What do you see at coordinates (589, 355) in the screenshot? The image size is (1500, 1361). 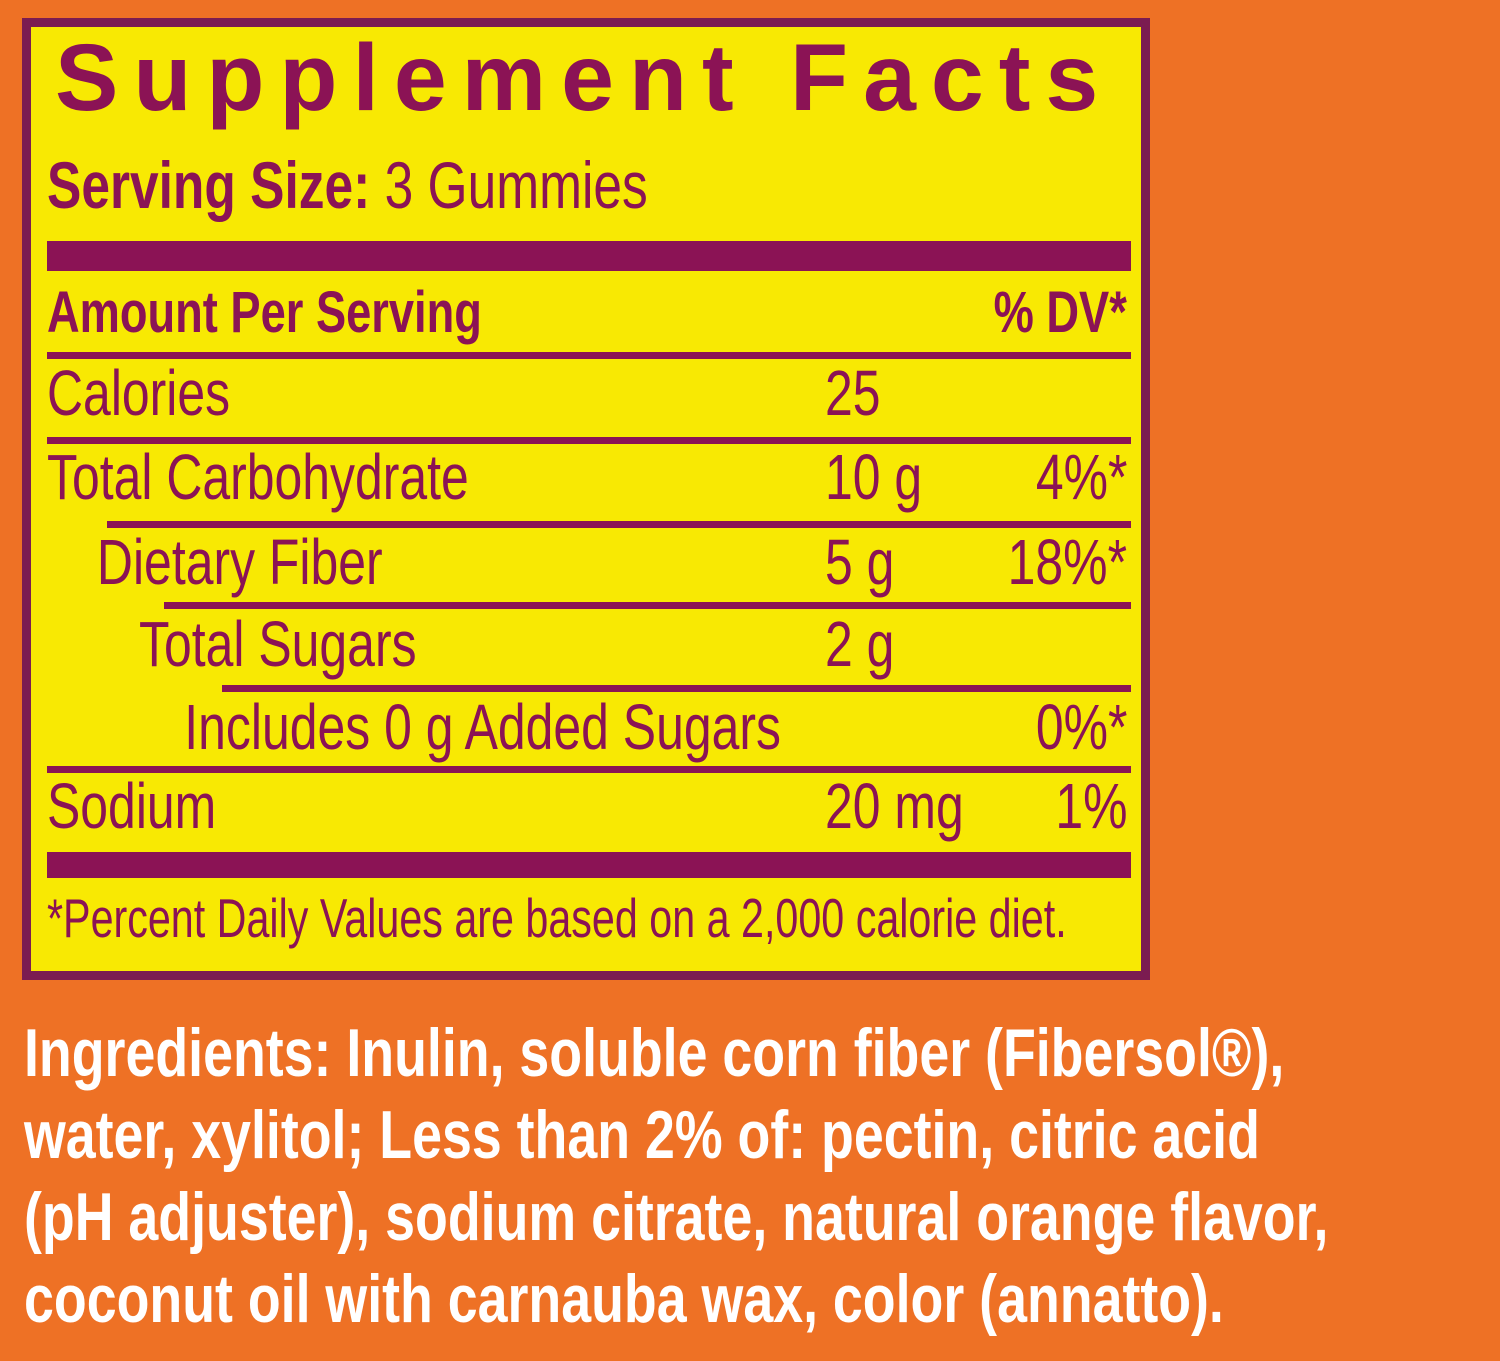 I see `divider-below-header` at bounding box center [589, 355].